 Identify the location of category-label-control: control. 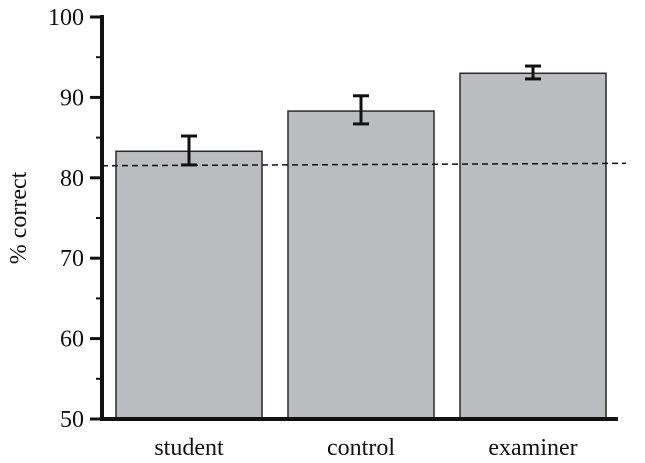
(361, 448).